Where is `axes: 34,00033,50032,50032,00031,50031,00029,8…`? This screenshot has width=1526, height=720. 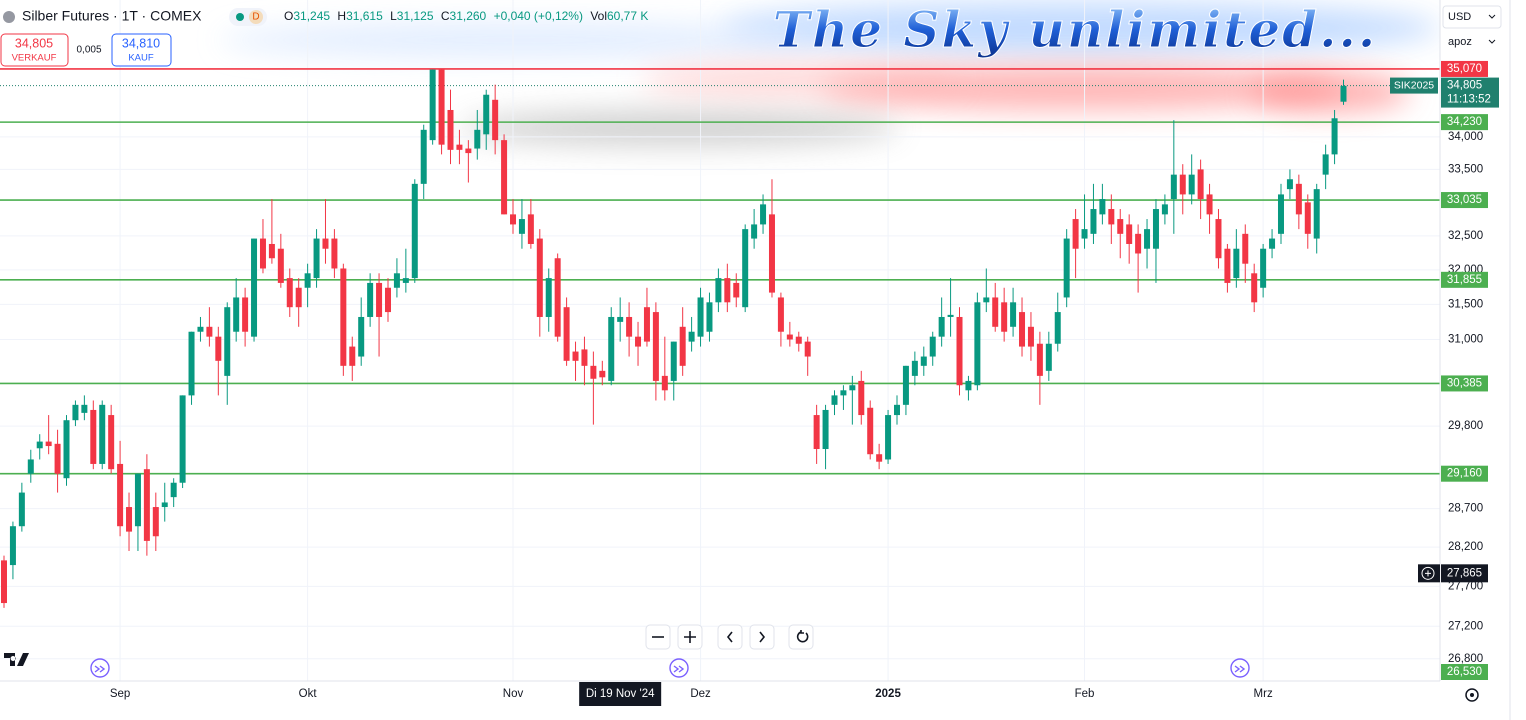 axes: 34,00033,50032,50032,00031,50031,00029,8… is located at coordinates (1465, 398).